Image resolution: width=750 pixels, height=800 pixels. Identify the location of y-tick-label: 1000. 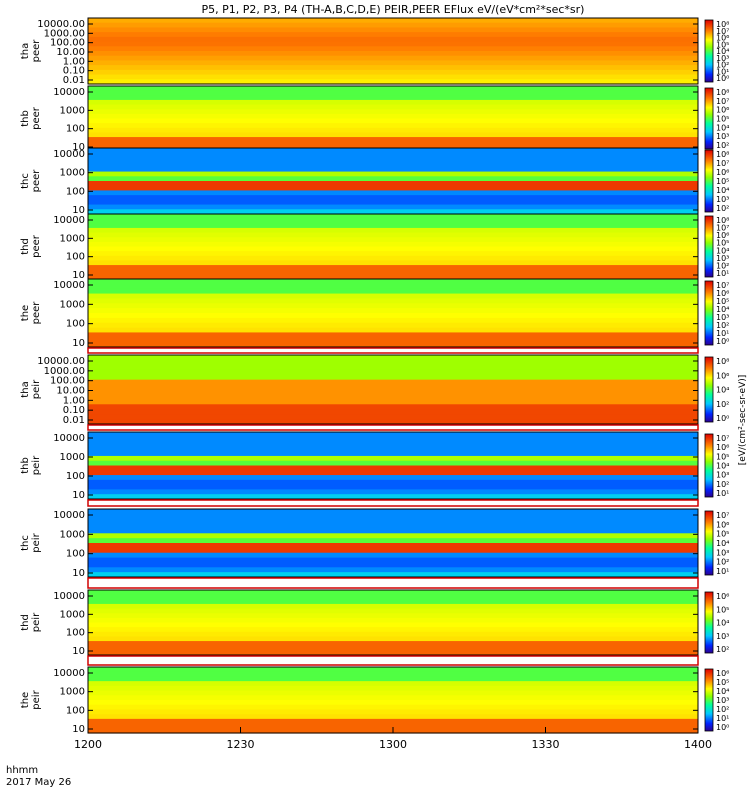
(72, 173).